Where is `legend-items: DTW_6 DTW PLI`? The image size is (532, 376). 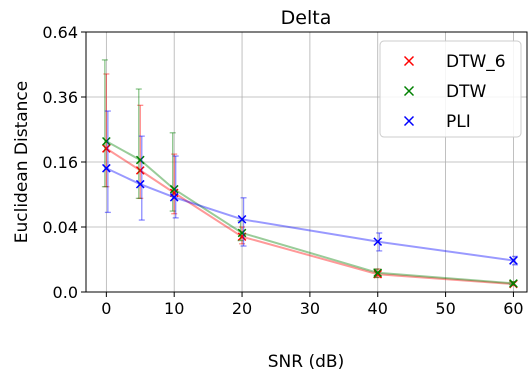
legend-items: DTW_6 DTW PLI is located at coordinates (454, 92).